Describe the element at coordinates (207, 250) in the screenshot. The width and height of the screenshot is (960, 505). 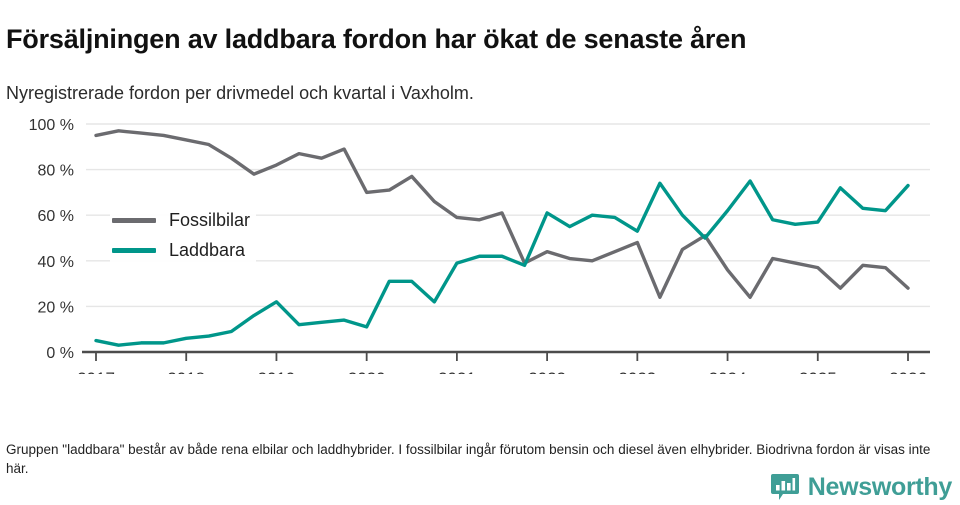
I see `legend-item-label: Laddbara` at that location.